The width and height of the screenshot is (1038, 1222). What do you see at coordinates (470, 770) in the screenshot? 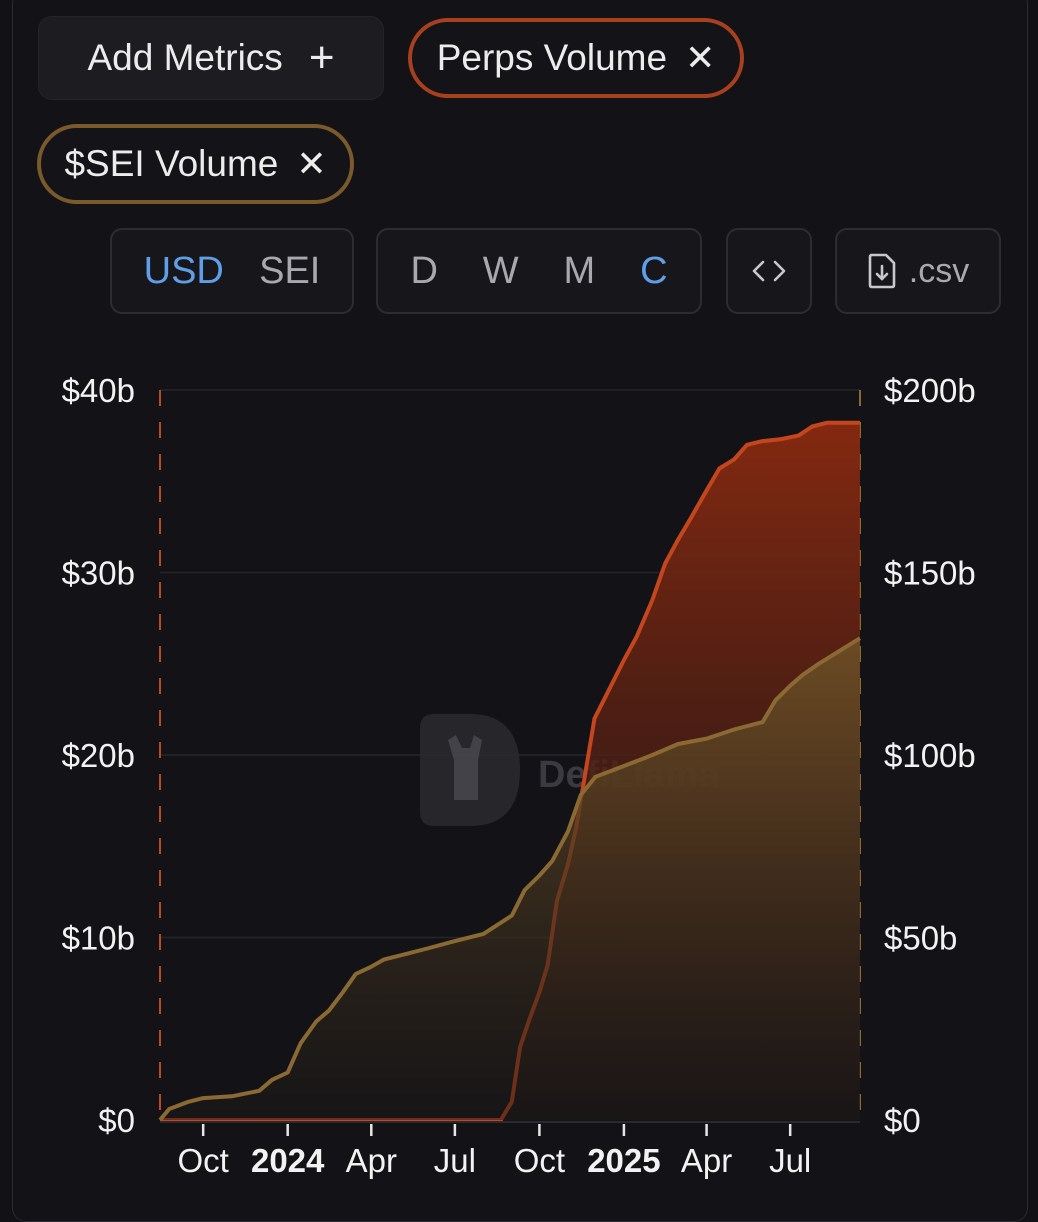
I see `llama-logo-icon` at bounding box center [470, 770].